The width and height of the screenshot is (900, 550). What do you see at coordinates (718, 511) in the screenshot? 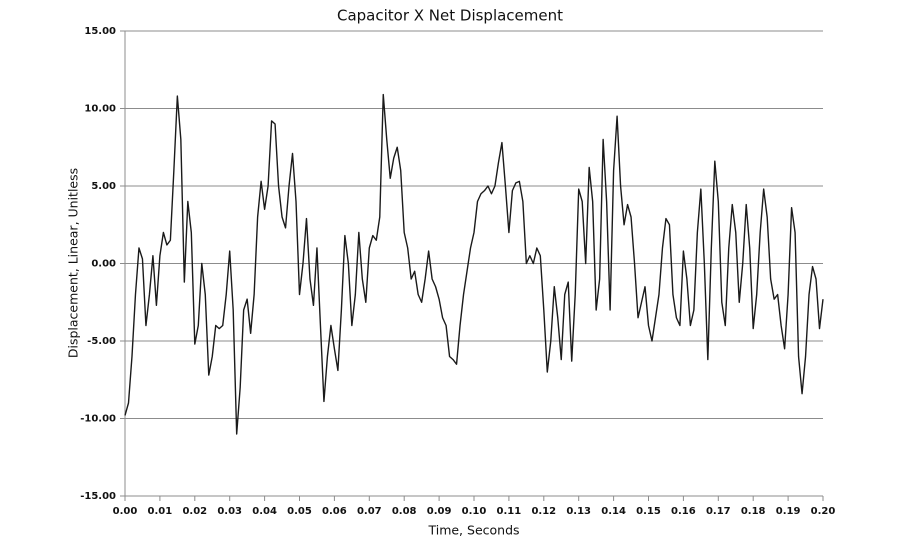
I see `x-tick-label: 0.17` at bounding box center [718, 511].